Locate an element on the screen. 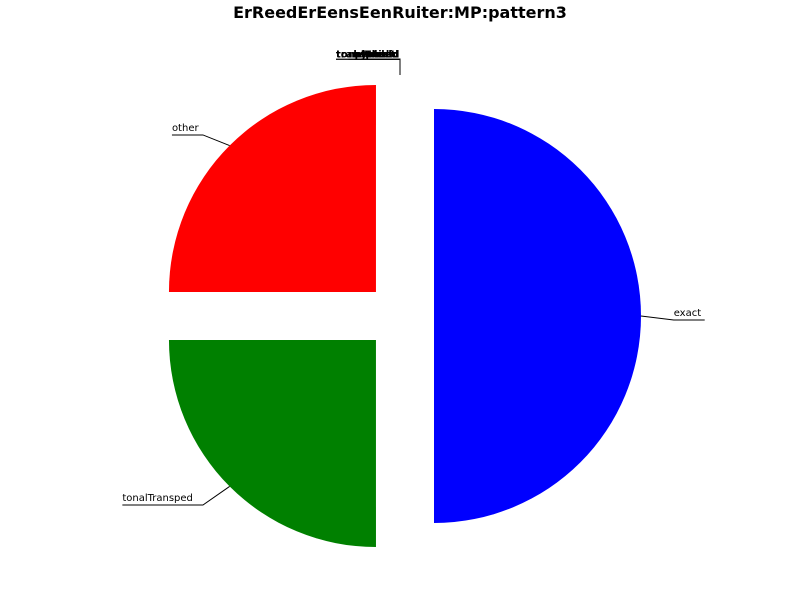 The height and width of the screenshot is (600, 800). chart-title: ErReedErEensEenRuiter:MP:pattern3 is located at coordinates (400, 12).